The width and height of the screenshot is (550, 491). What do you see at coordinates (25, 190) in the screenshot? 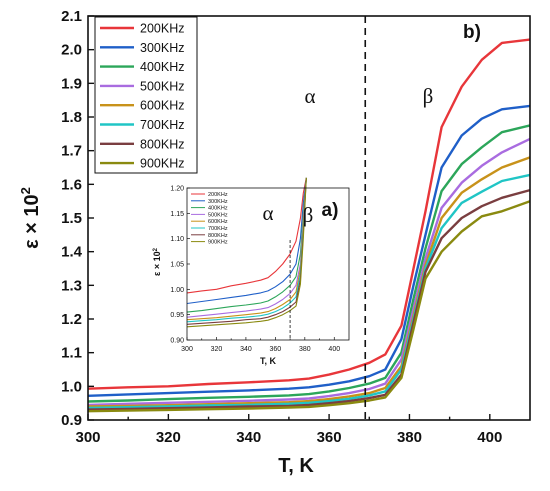
I see `main-y-axis-title-exponent: 2` at bounding box center [25, 190].